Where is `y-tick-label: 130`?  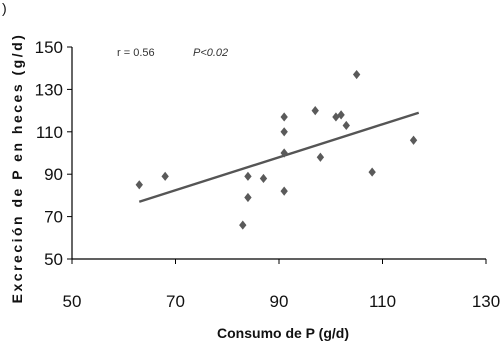 y-tick-label: 130 is located at coordinates (49, 89).